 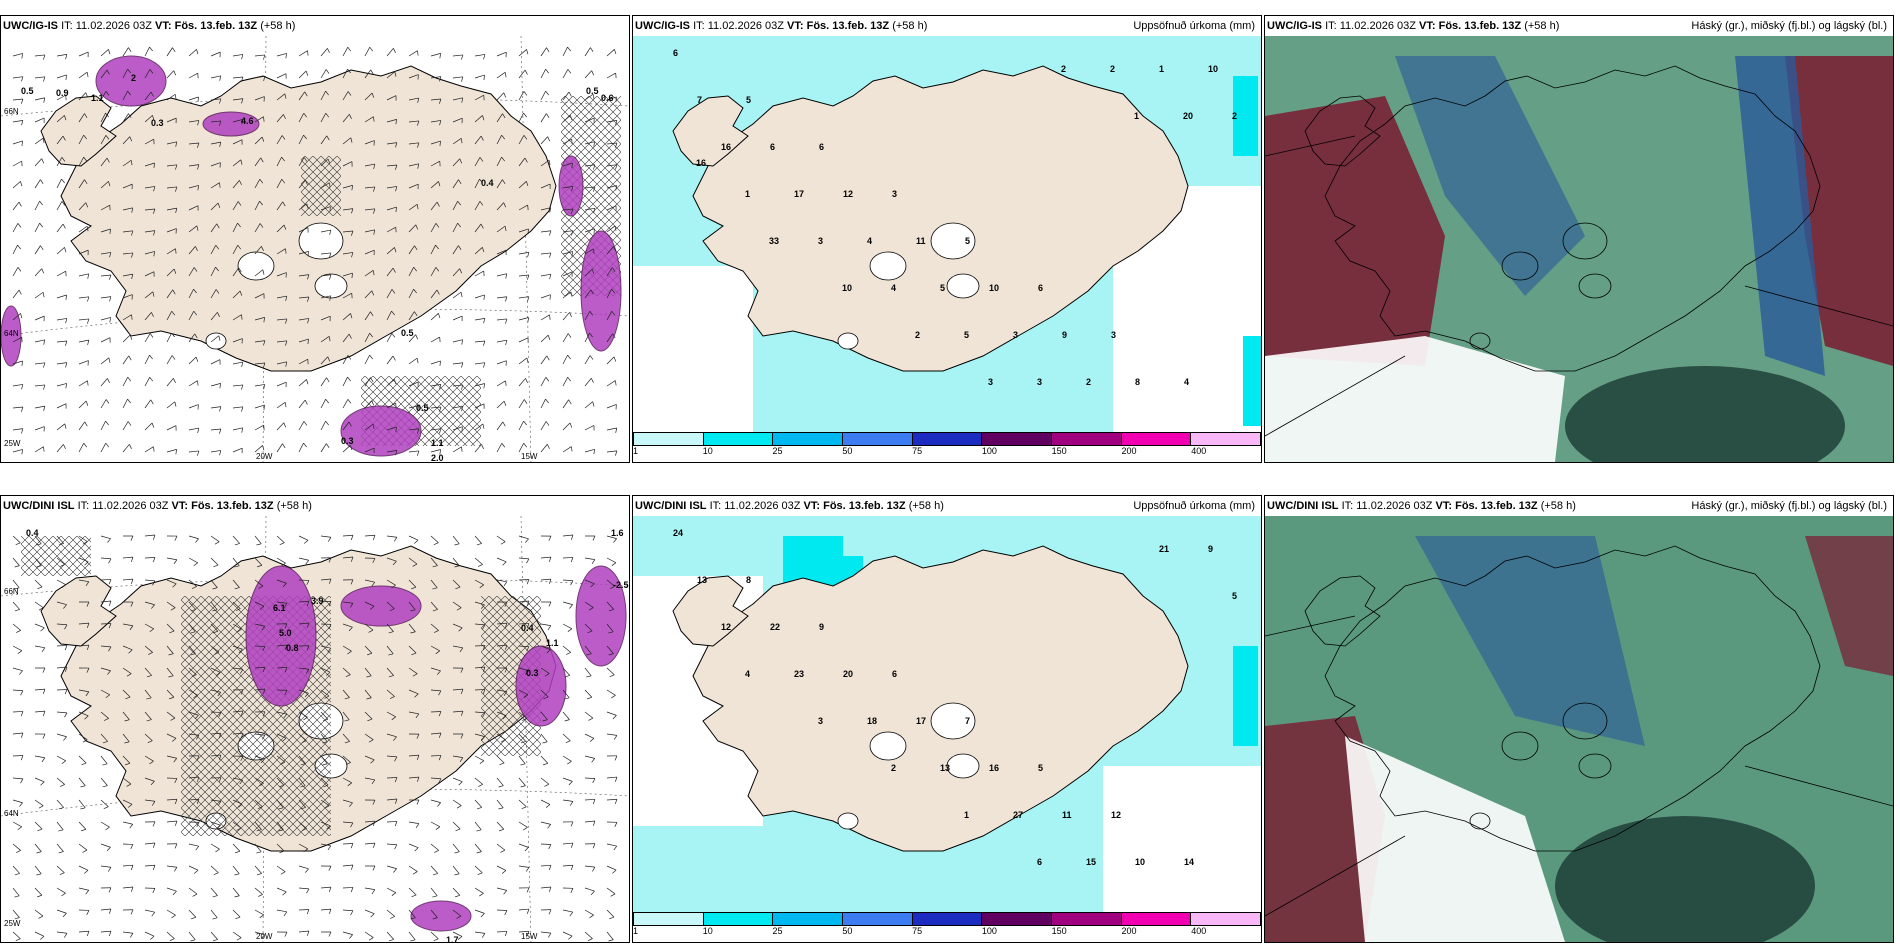 I want to click on precip-total-label: 27, so click(x=1018, y=815).